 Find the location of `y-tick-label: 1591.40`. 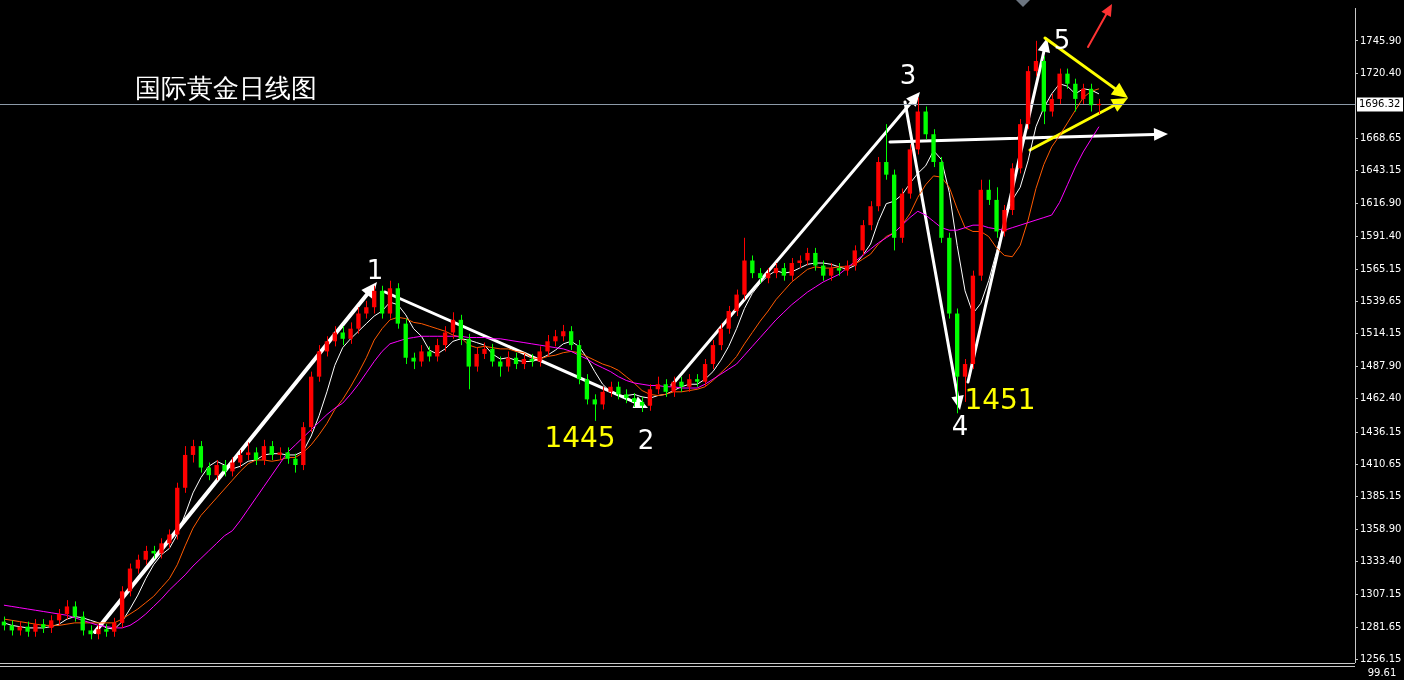

y-tick-label: 1591.40 is located at coordinates (1381, 235).